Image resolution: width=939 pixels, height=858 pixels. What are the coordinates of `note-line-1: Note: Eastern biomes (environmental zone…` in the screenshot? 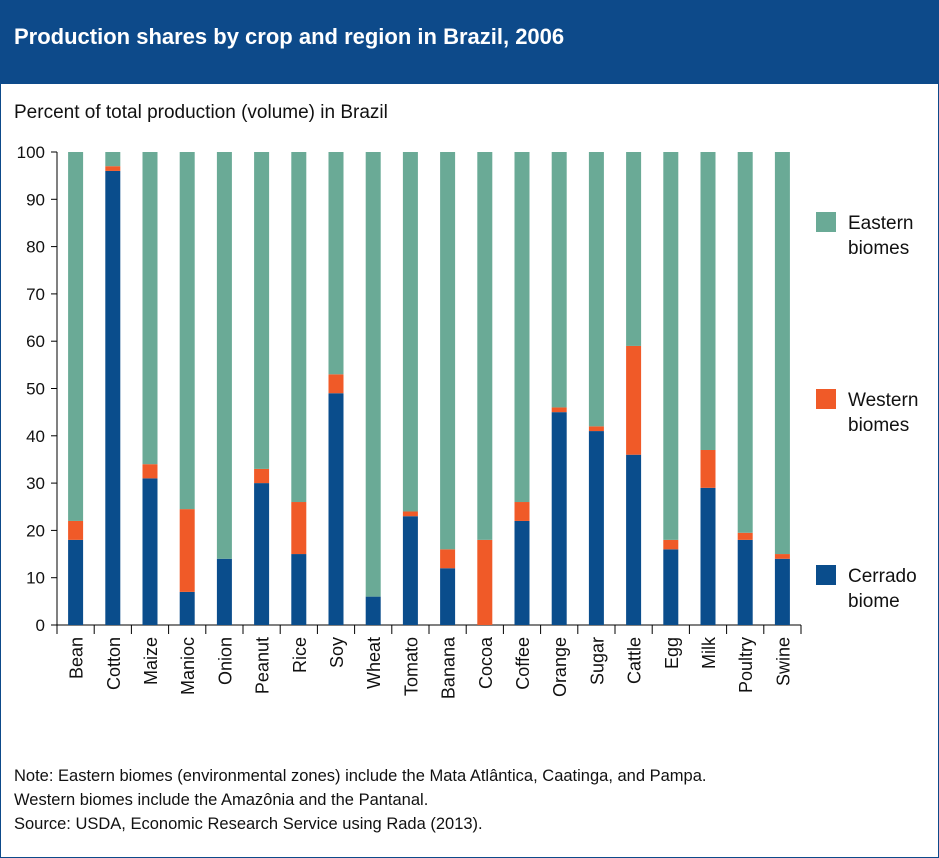 It's located at (360, 776).